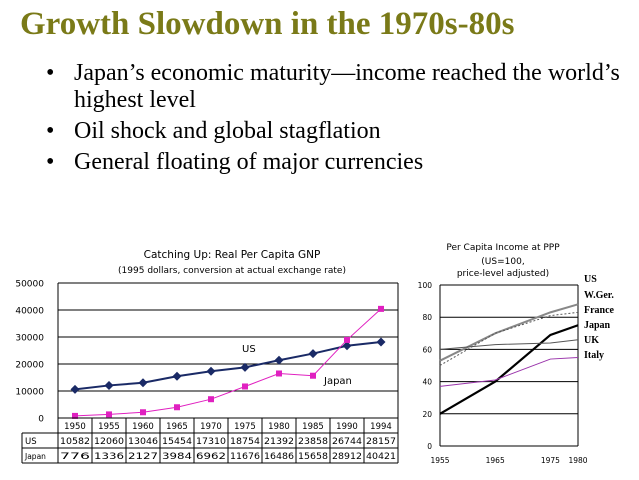 The image size is (639, 480). Describe the element at coordinates (75, 457) in the screenshot. I see `table-cell: 776` at that location.